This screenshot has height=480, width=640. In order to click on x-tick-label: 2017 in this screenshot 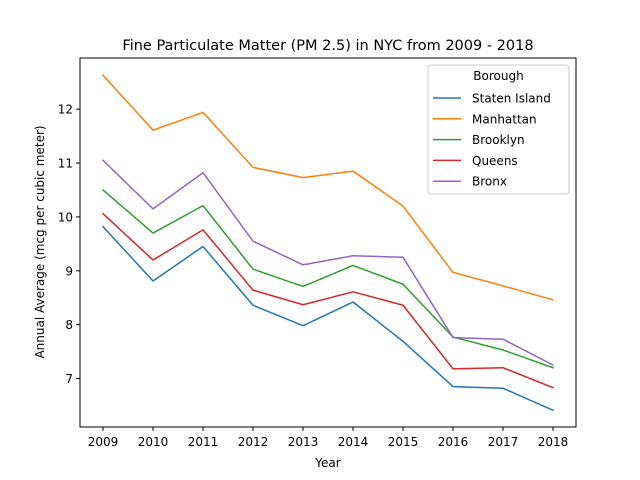, I will do `click(503, 442)`.